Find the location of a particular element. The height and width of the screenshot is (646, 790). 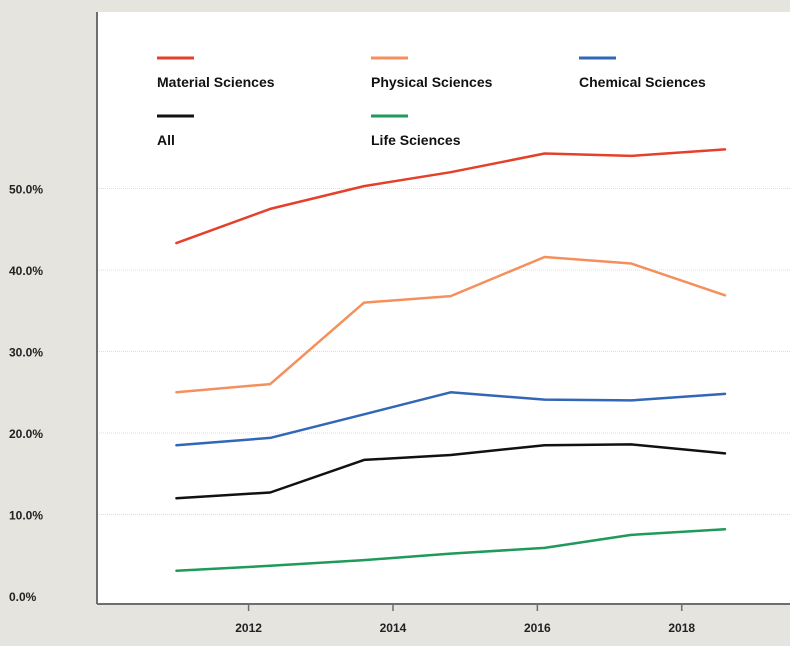

y-tick-label: 10.0% is located at coordinates (26, 516).